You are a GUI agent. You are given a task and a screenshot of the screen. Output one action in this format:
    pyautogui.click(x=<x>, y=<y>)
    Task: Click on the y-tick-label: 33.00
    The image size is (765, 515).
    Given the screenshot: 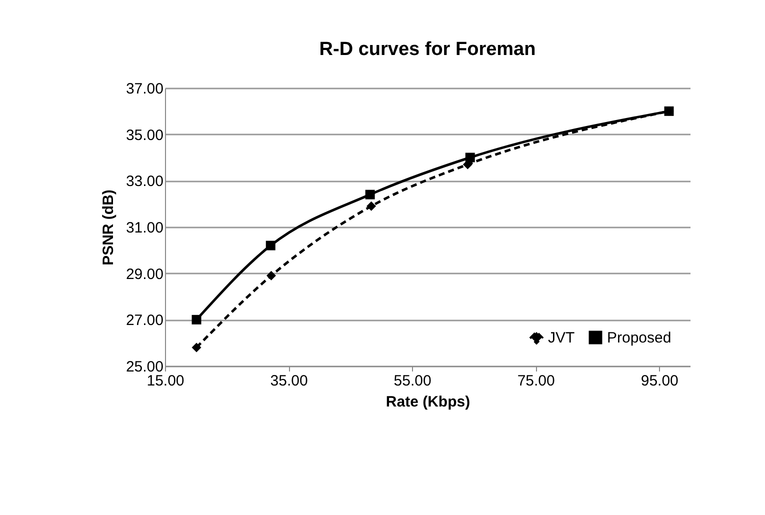 What is the action you would take?
    pyautogui.click(x=145, y=181)
    